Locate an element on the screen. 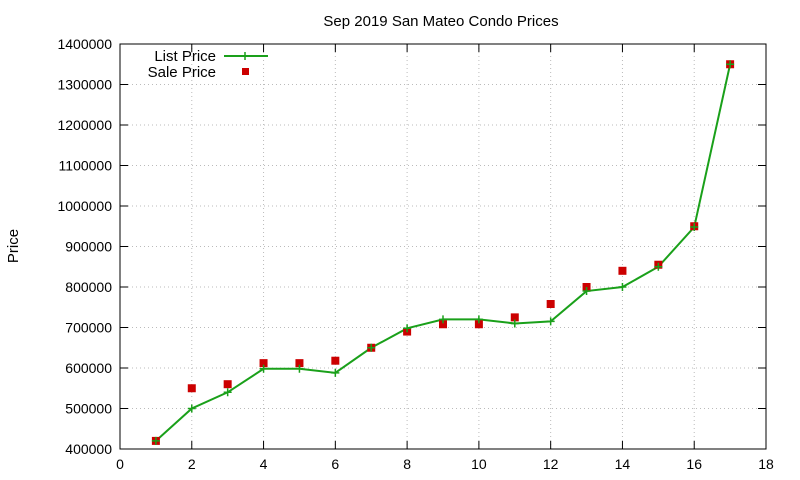  x-tick-label: 2 is located at coordinates (192, 464).